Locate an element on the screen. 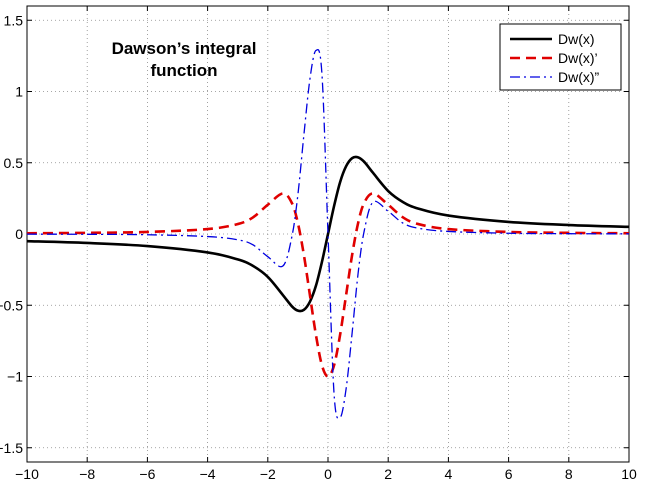 This screenshot has width=652, height=488. x-tick-label: −10 is located at coordinates (27, 474).